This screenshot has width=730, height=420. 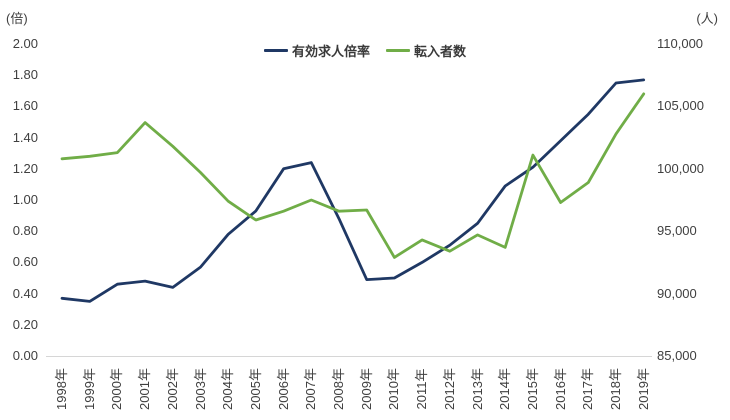 What do you see at coordinates (25, 293) in the screenshot?
I see `y-axis-tick-label-left: 0.40` at bounding box center [25, 293].